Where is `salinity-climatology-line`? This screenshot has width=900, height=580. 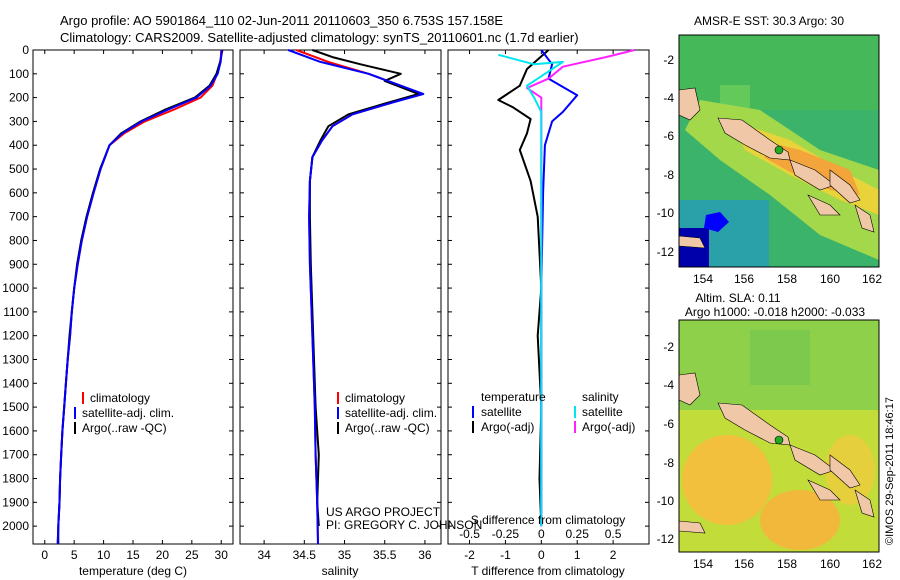
salinity-climatology-line is located at coordinates (358, 297).